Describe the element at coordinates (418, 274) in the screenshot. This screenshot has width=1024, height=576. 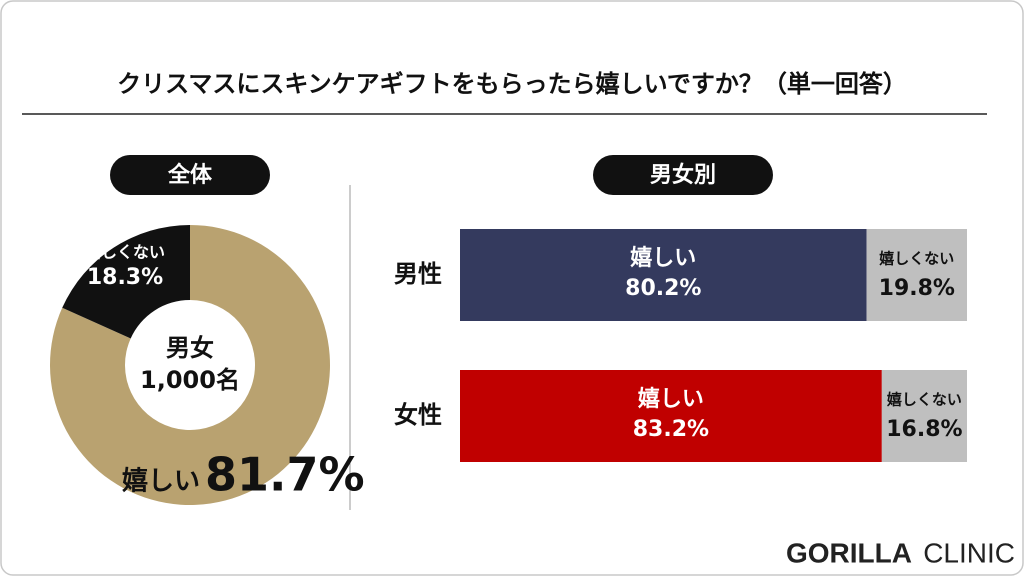
I see `y-tick-label: 男性` at that location.